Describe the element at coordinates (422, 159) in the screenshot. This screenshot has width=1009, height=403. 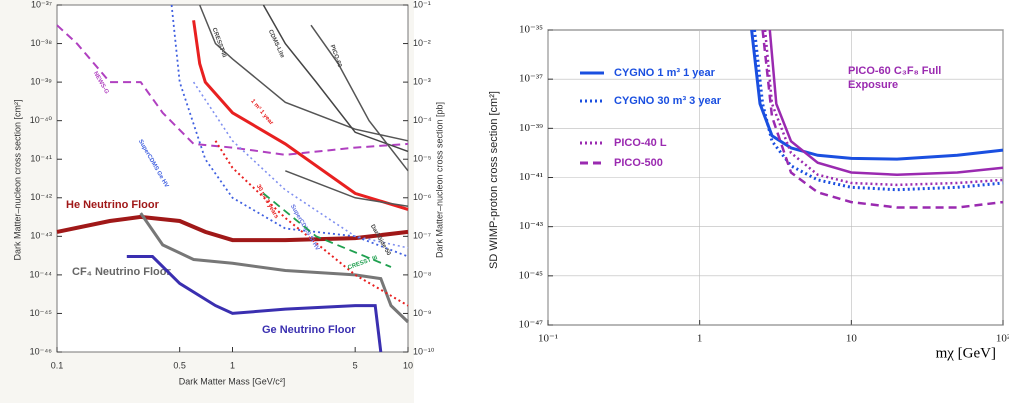
I see `y2-tick-label: 10⁻⁵` at that location.